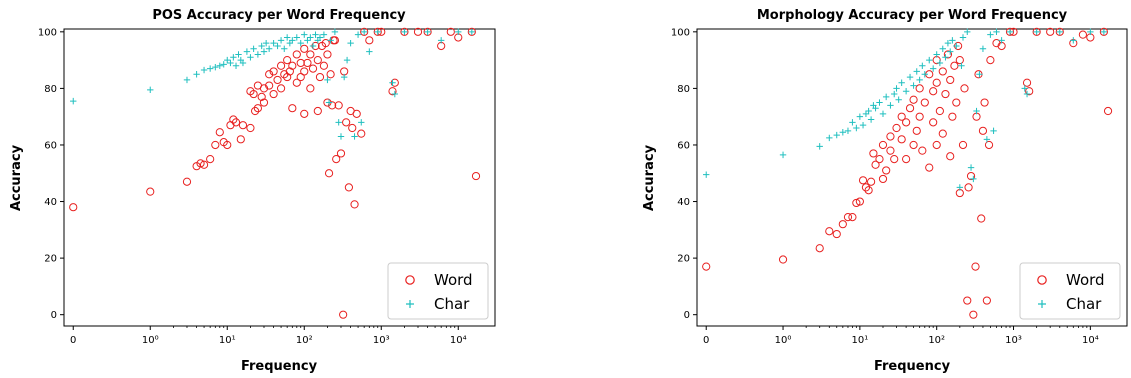  Describe the element at coordinates (683, 202) in the screenshot. I see `y-tick-label: 40` at that location.